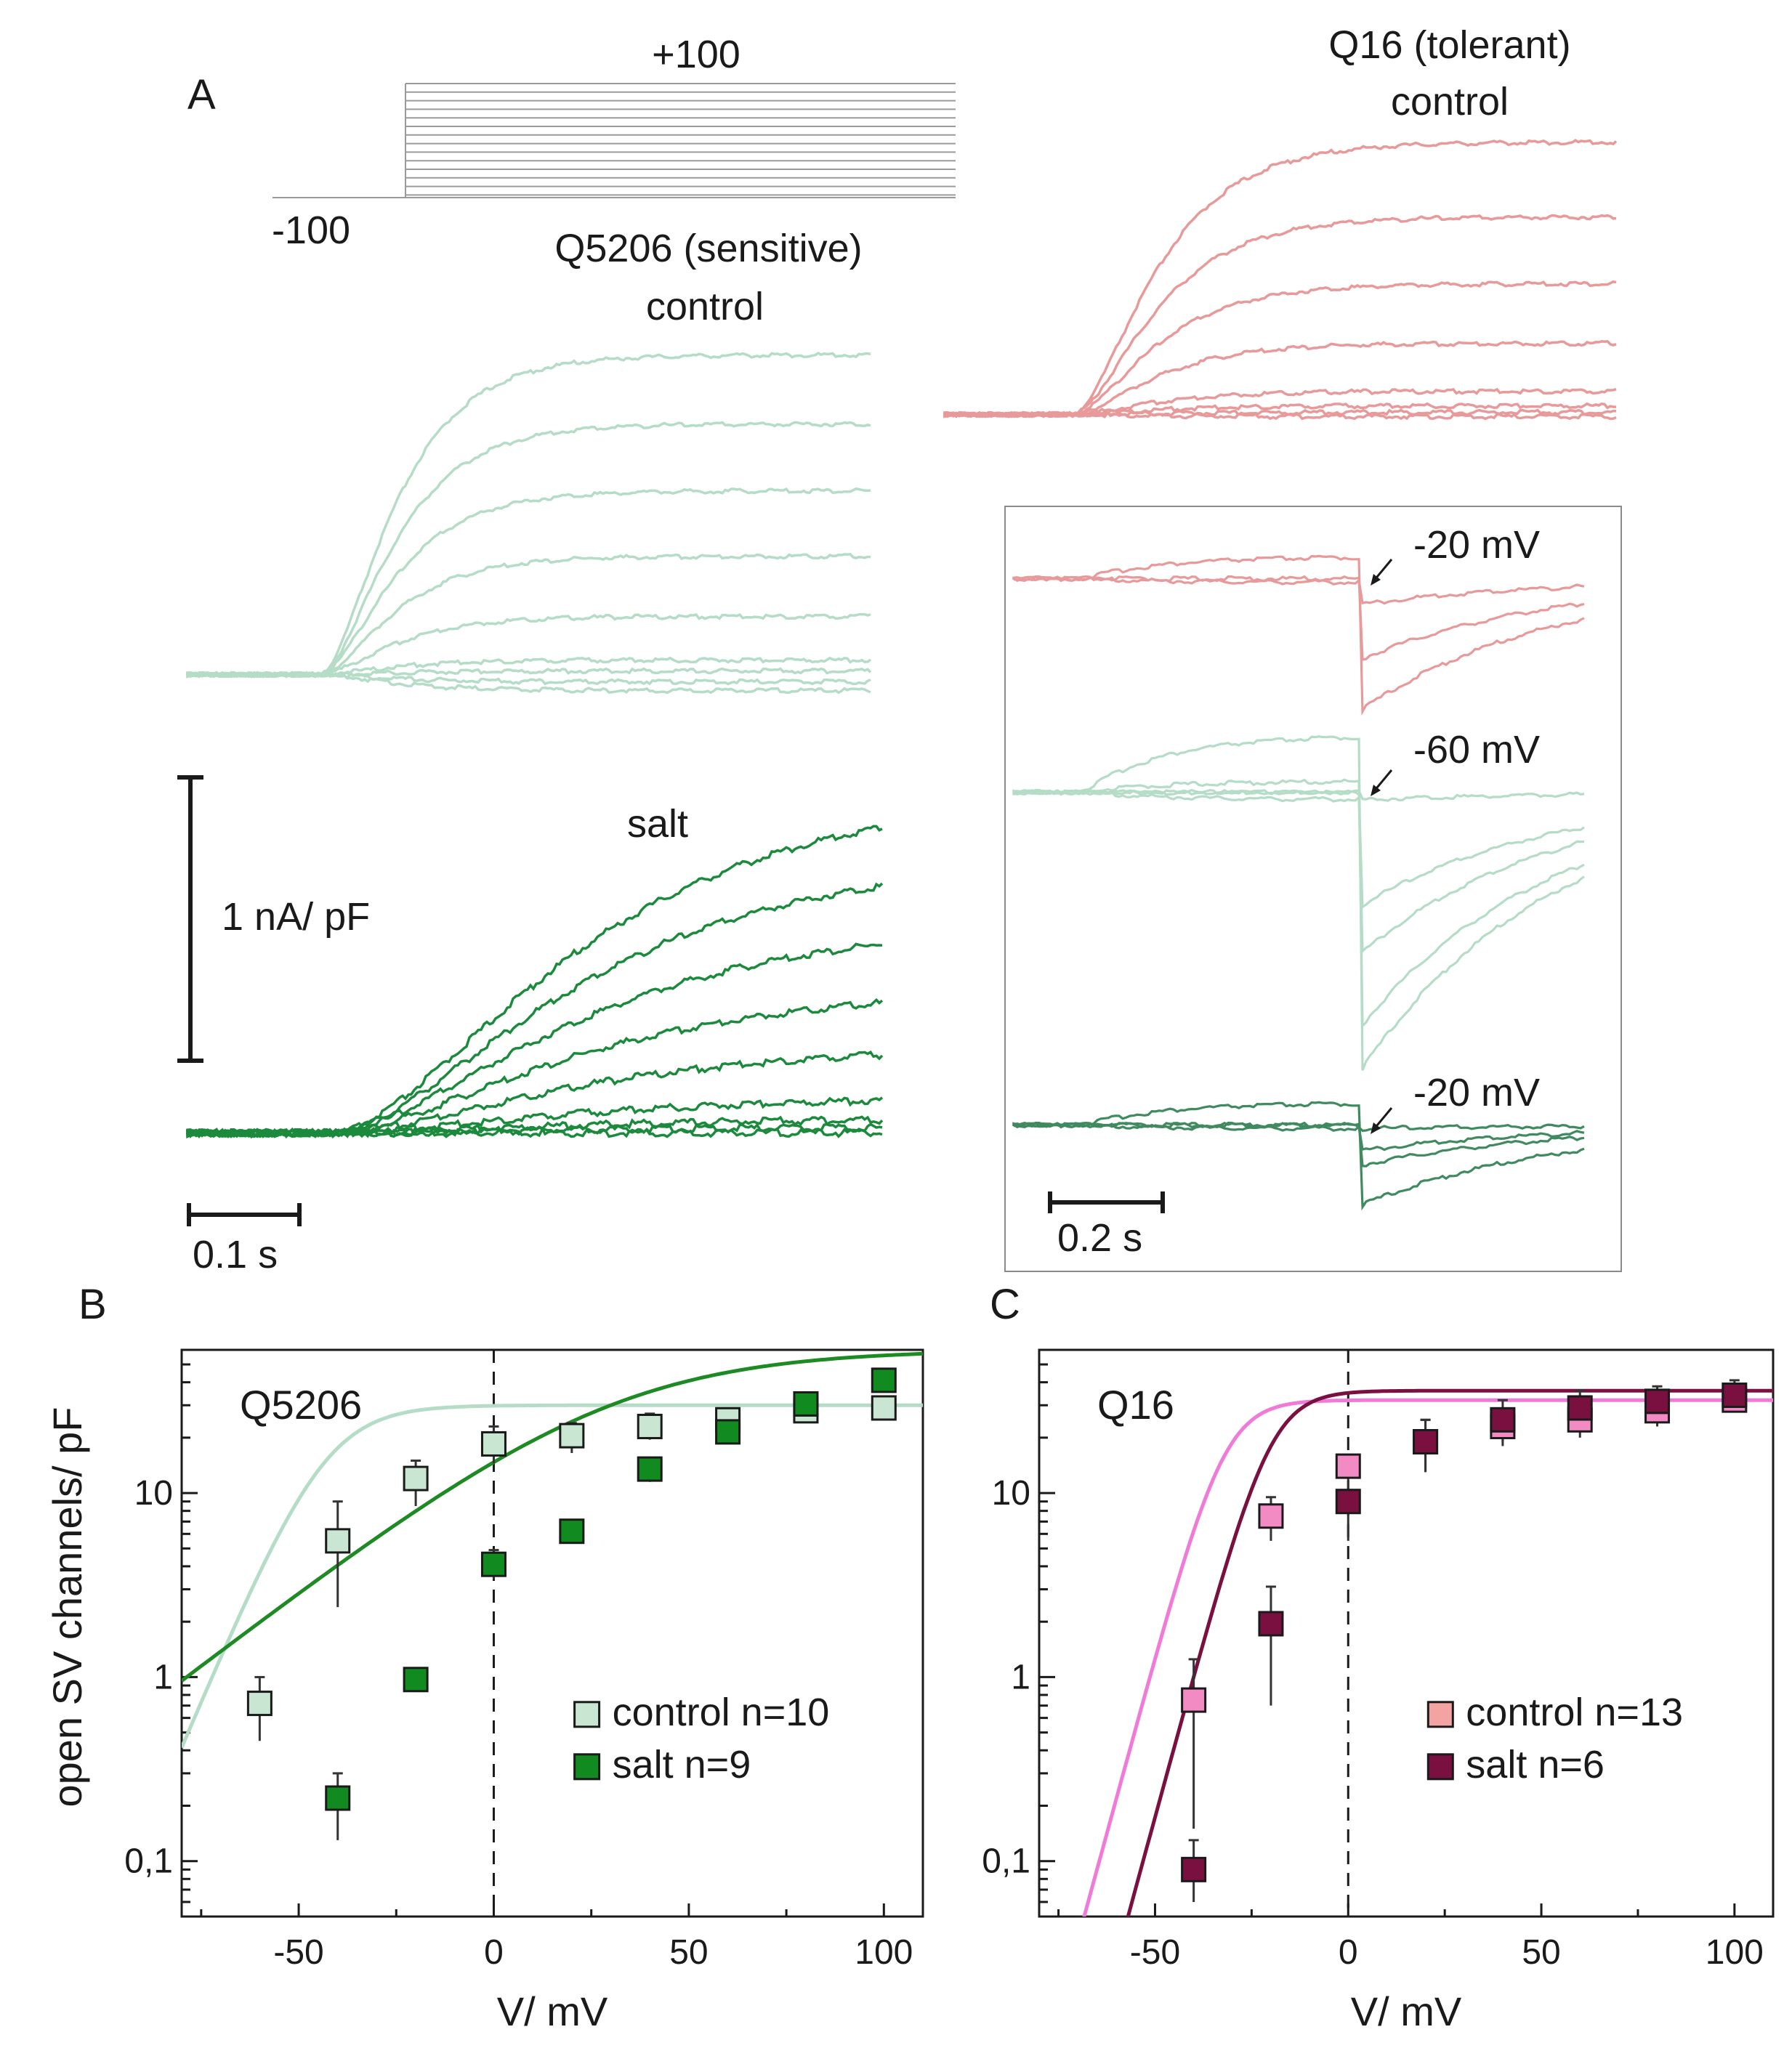  Describe the element at coordinates (1476, 545) in the screenshot. I see `inset-label-top: -20 mV` at that location.